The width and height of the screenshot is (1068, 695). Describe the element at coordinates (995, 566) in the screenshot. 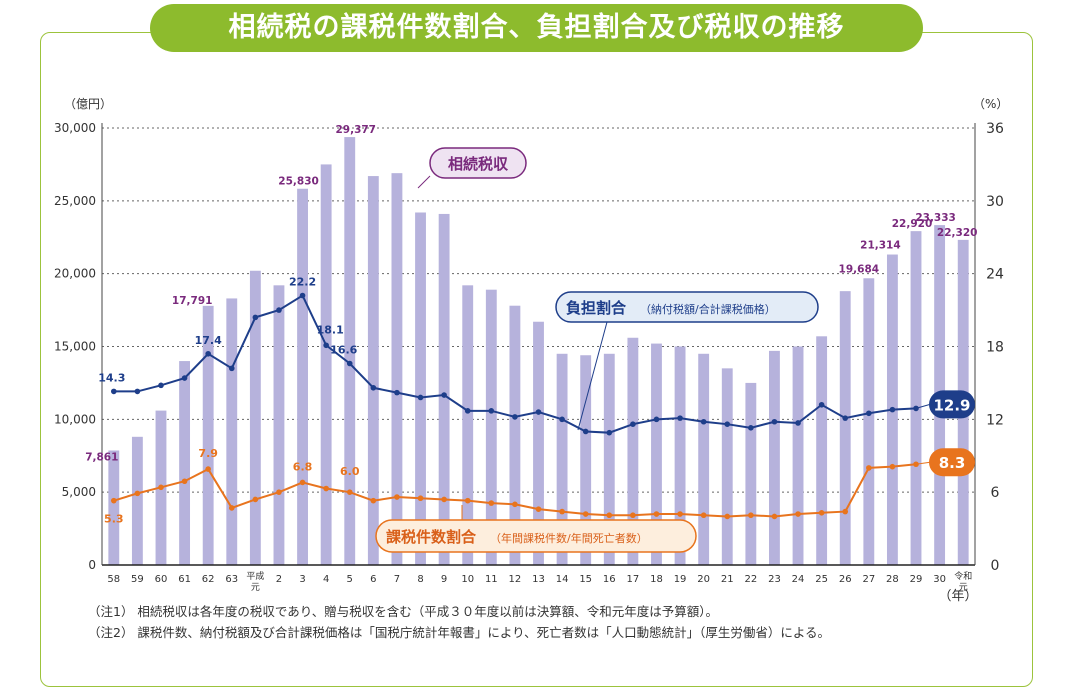

I see `right-tick-label: 0` at that location.